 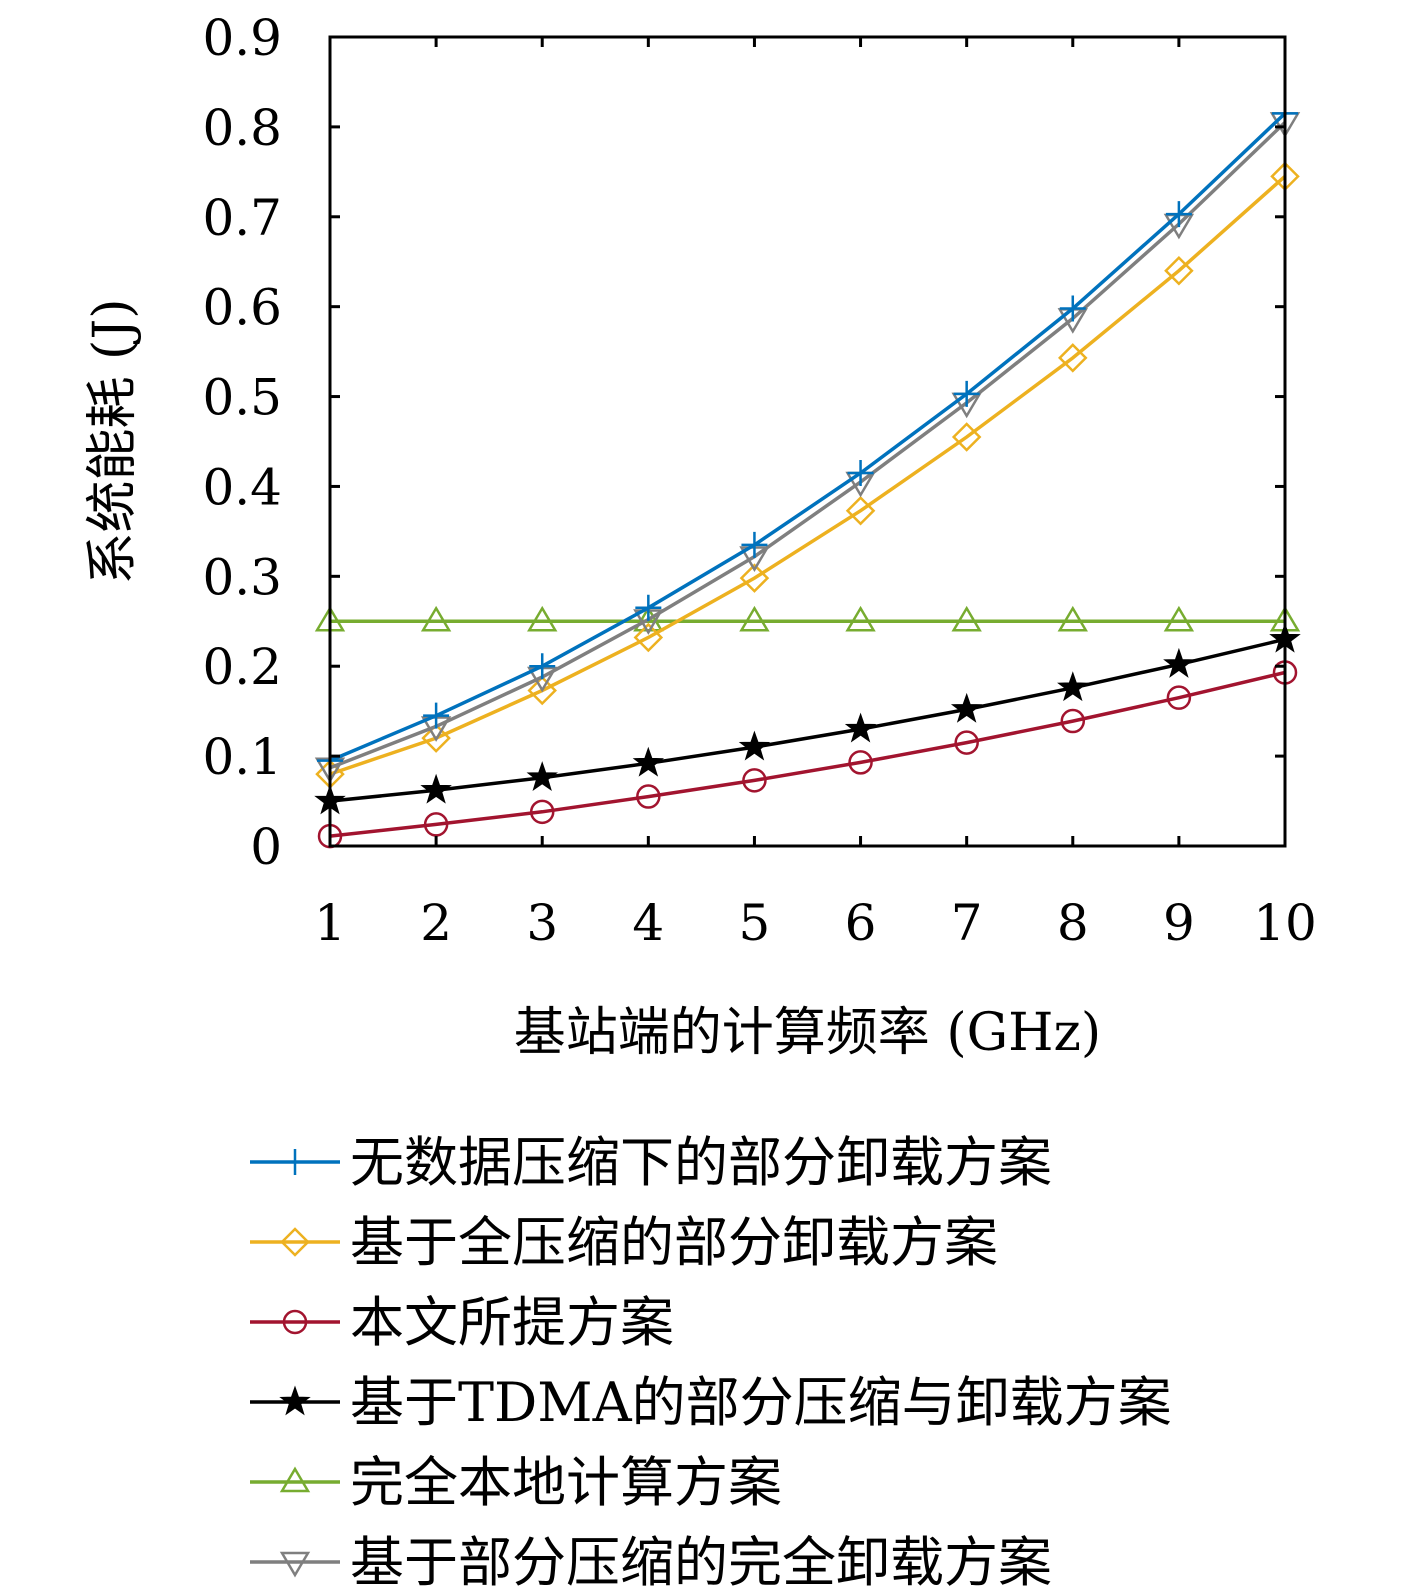 What do you see at coordinates (701, 1162) in the screenshot?
I see `legend-label: 无数据压缩下的部分卸载方案` at bounding box center [701, 1162].